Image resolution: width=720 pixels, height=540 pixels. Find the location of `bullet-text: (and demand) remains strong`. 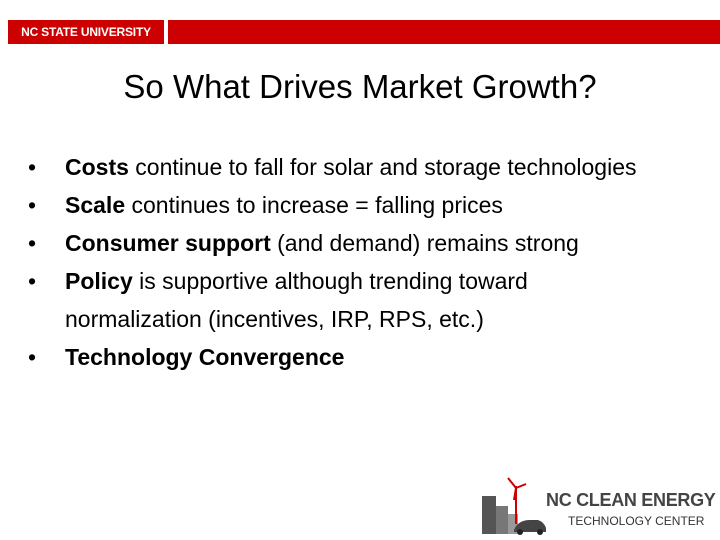

bullet-text: (and demand) remains strong is located at coordinates (424, 243).